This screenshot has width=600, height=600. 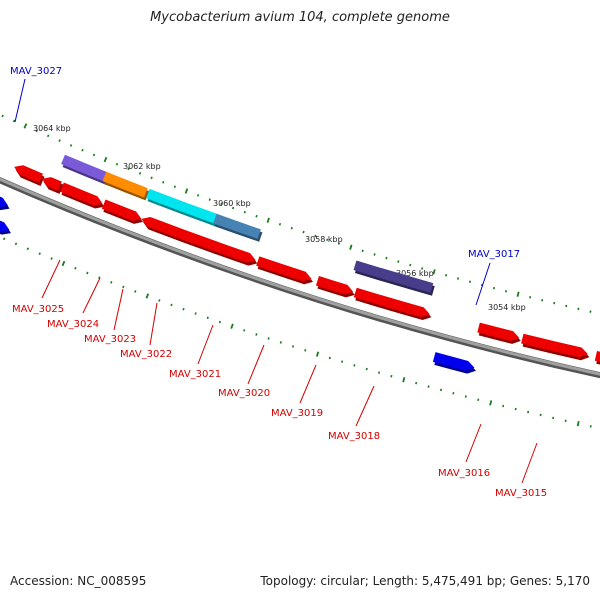 I want to click on gene-label-mav-3019-leader, so click(x=308, y=384).